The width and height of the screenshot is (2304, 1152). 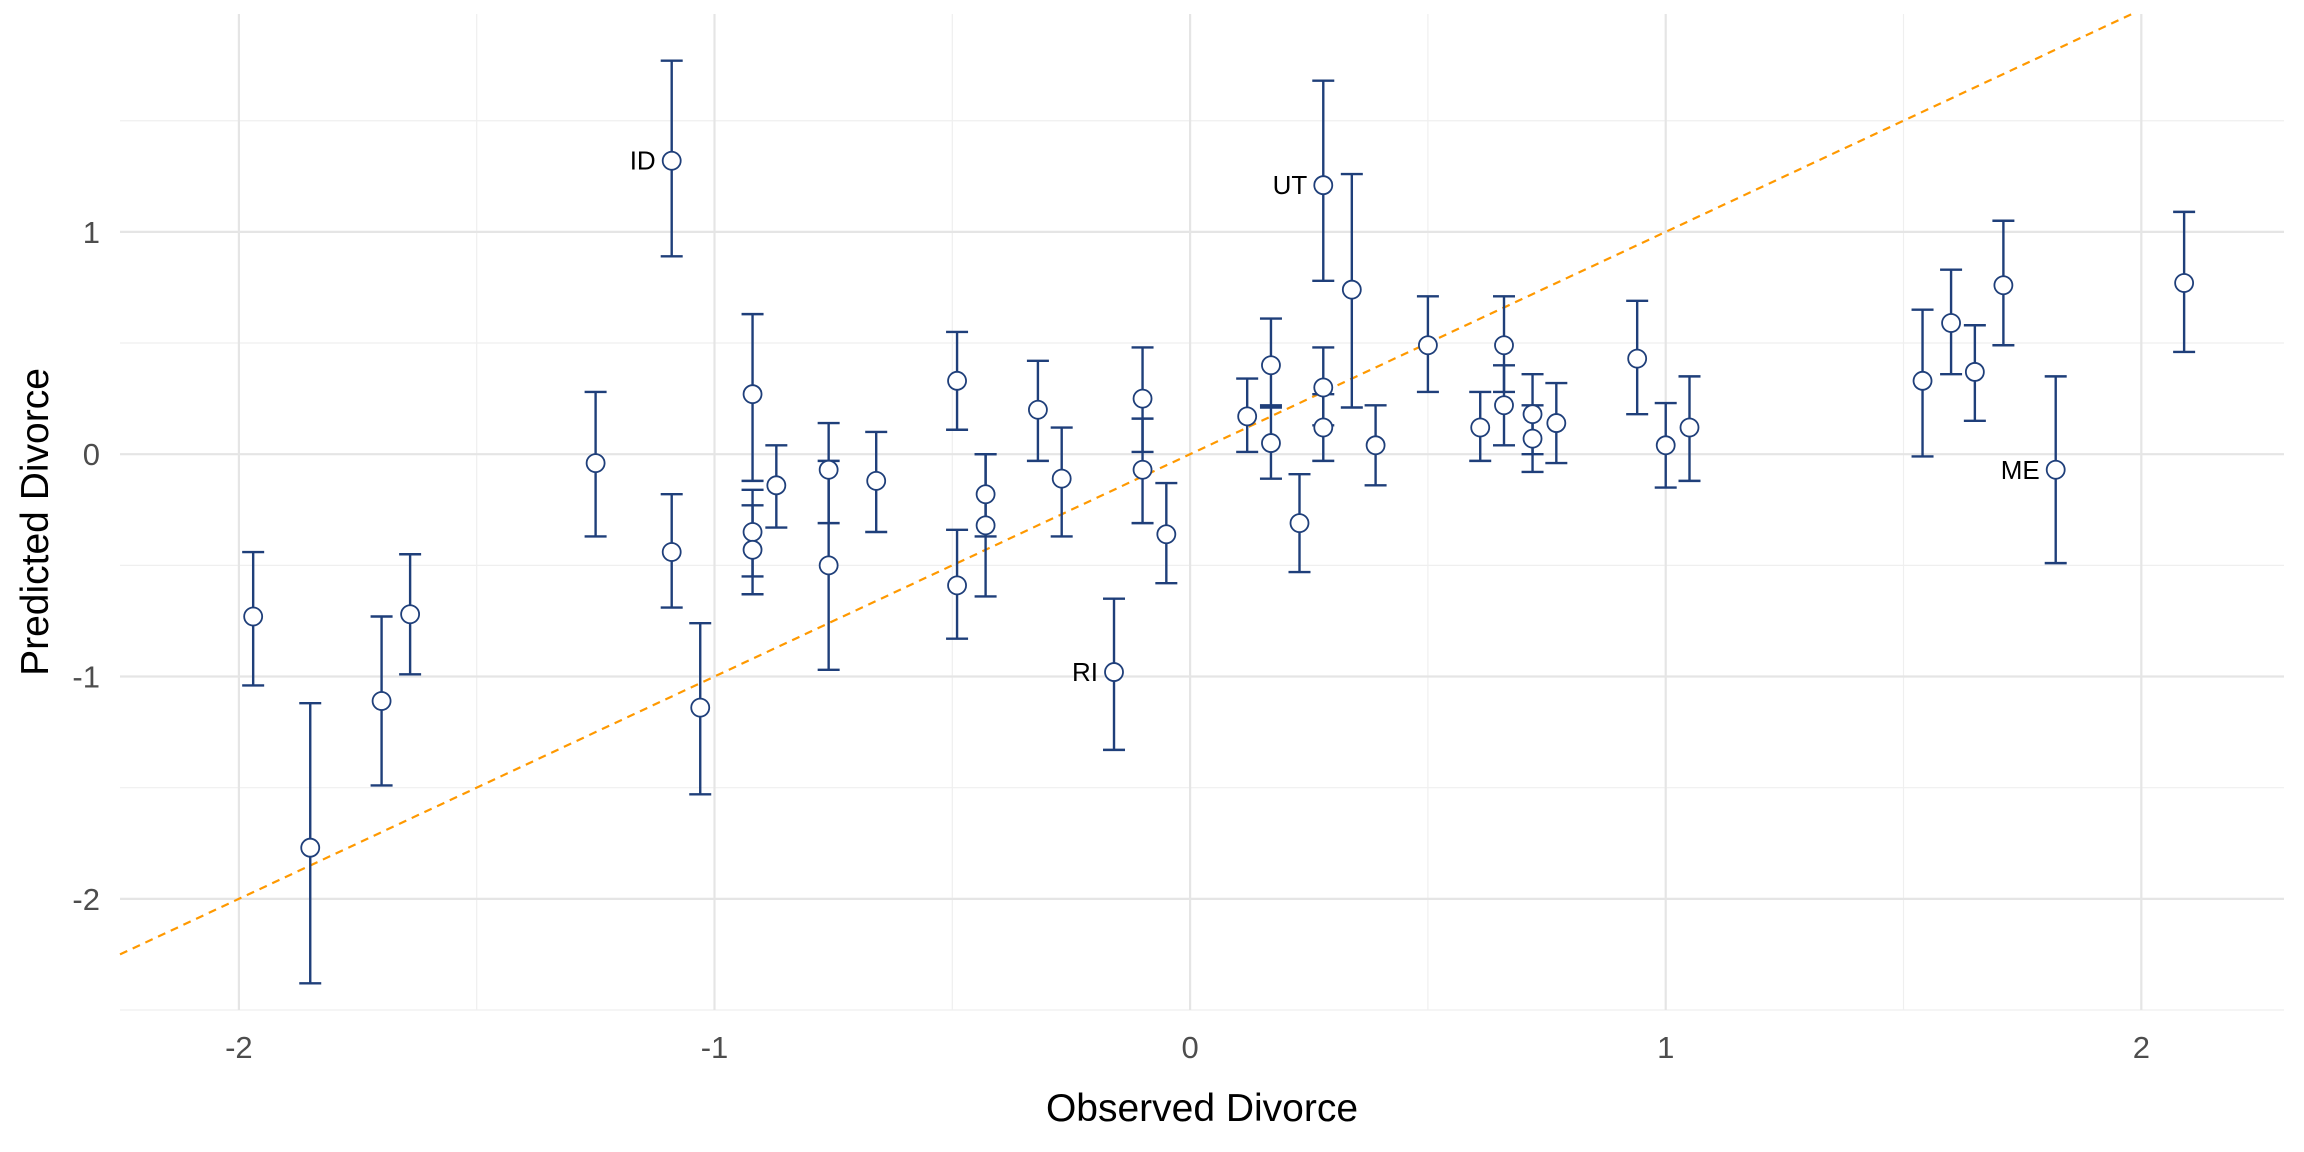 What do you see at coordinates (1202, 1108) in the screenshot?
I see `x-axis-title: Observed Divorce` at bounding box center [1202, 1108].